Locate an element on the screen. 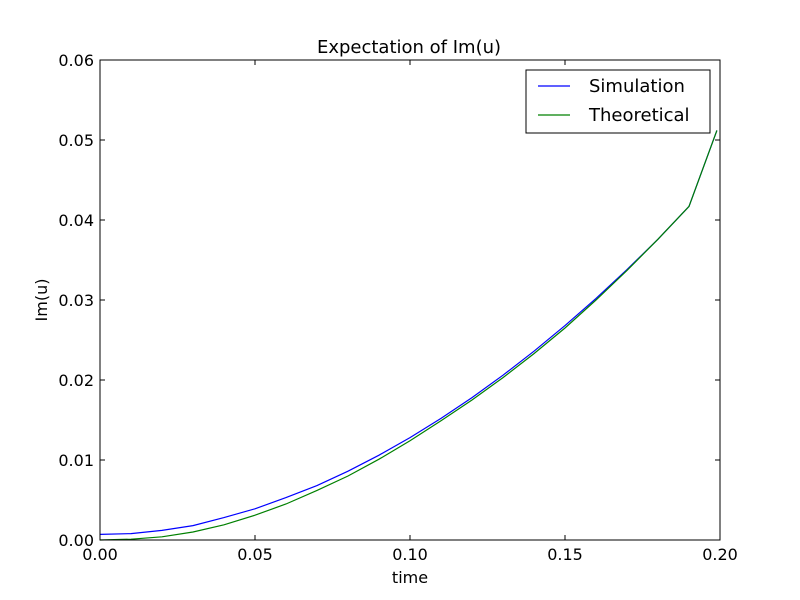  x-tick-label: 0.20 is located at coordinates (720, 554).